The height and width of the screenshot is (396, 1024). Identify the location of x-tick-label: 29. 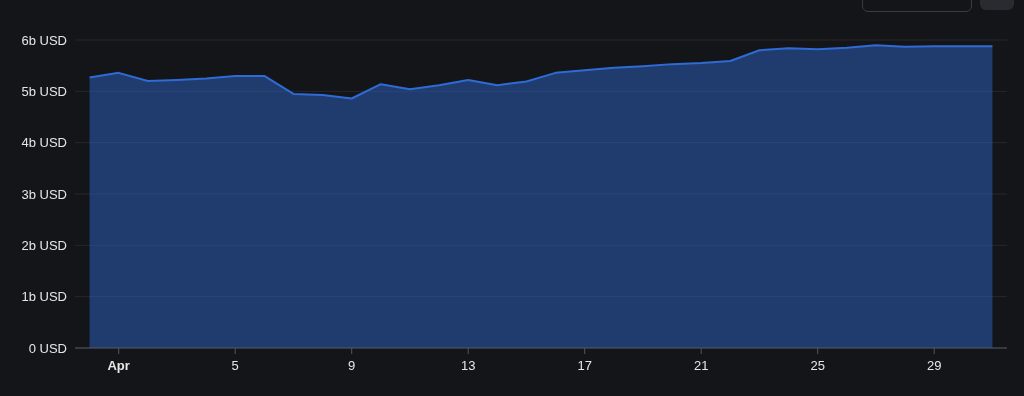
(934, 365).